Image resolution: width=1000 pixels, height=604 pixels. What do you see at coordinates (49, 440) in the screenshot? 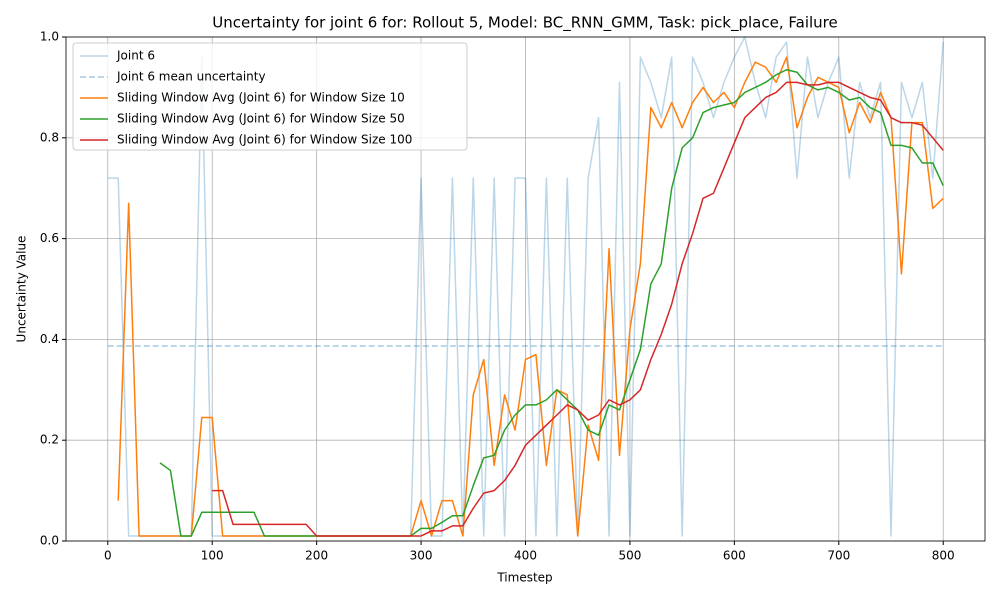
I see `y-tick-label: 0.2` at bounding box center [49, 440].